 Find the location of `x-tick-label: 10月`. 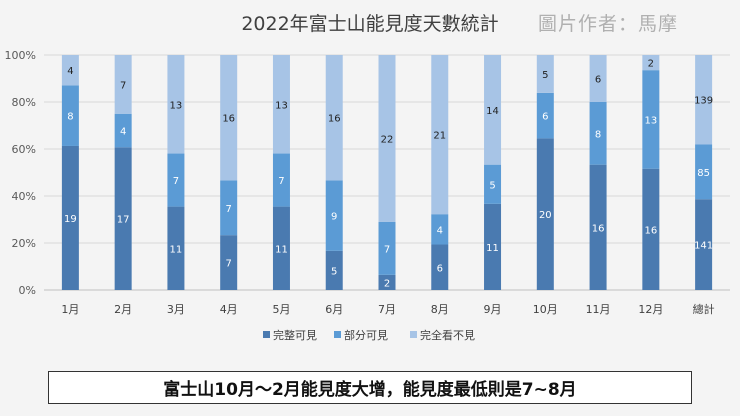

x-tick-label: 10月 is located at coordinates (545, 309).